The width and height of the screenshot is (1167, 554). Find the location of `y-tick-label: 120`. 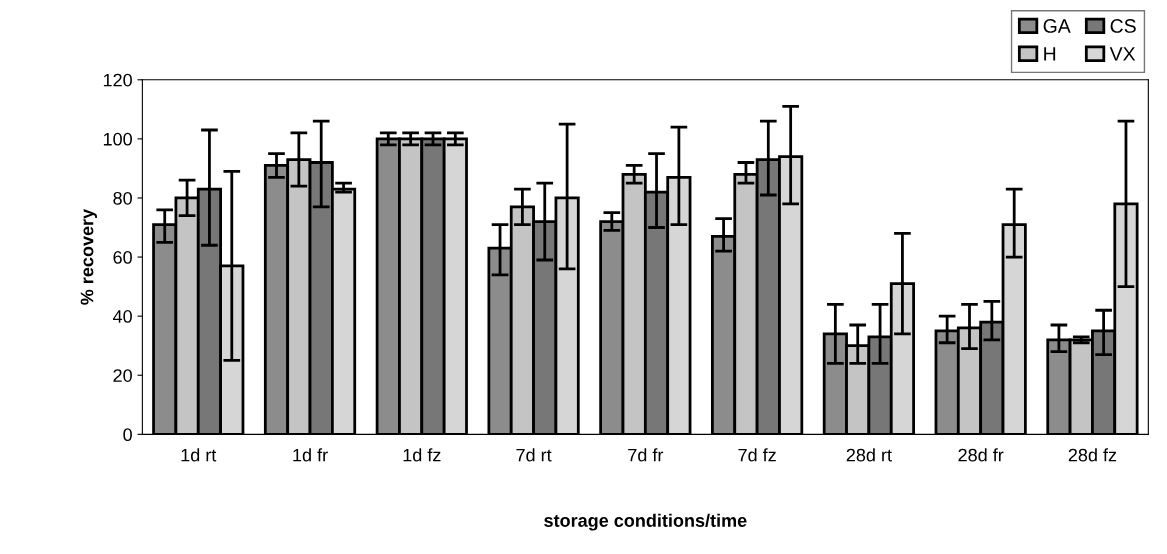

y-tick-label: 120 is located at coordinates (117, 80).